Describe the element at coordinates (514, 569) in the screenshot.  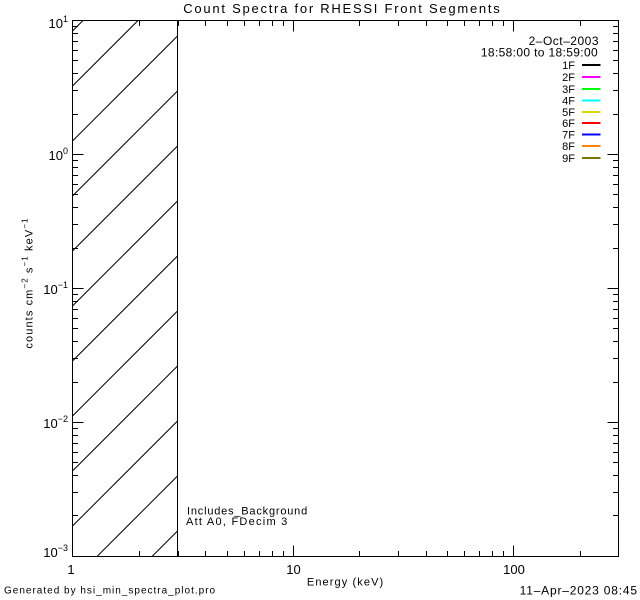
I see `svg-text: 100` at that location.